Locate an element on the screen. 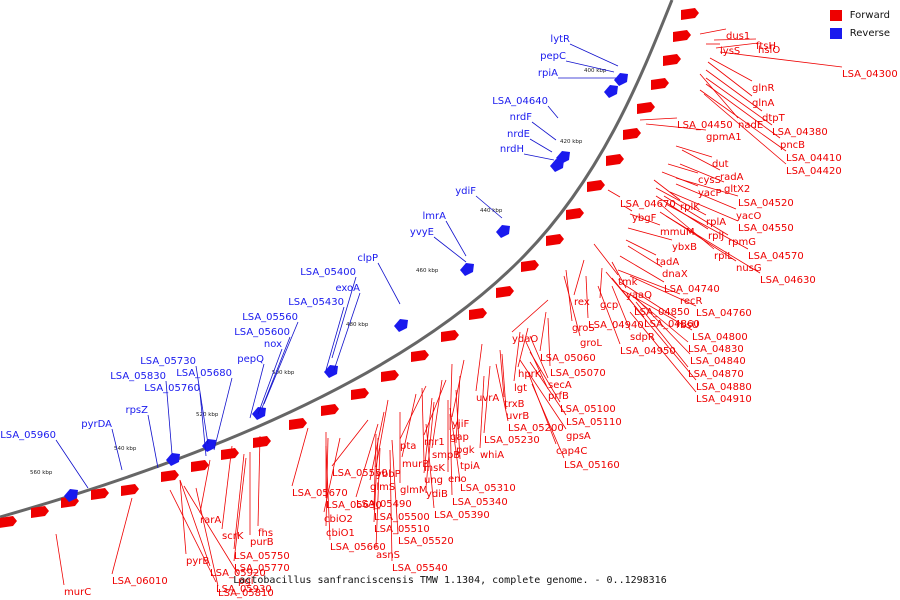  forward-gene-label: lysS is located at coordinates (730, 51).